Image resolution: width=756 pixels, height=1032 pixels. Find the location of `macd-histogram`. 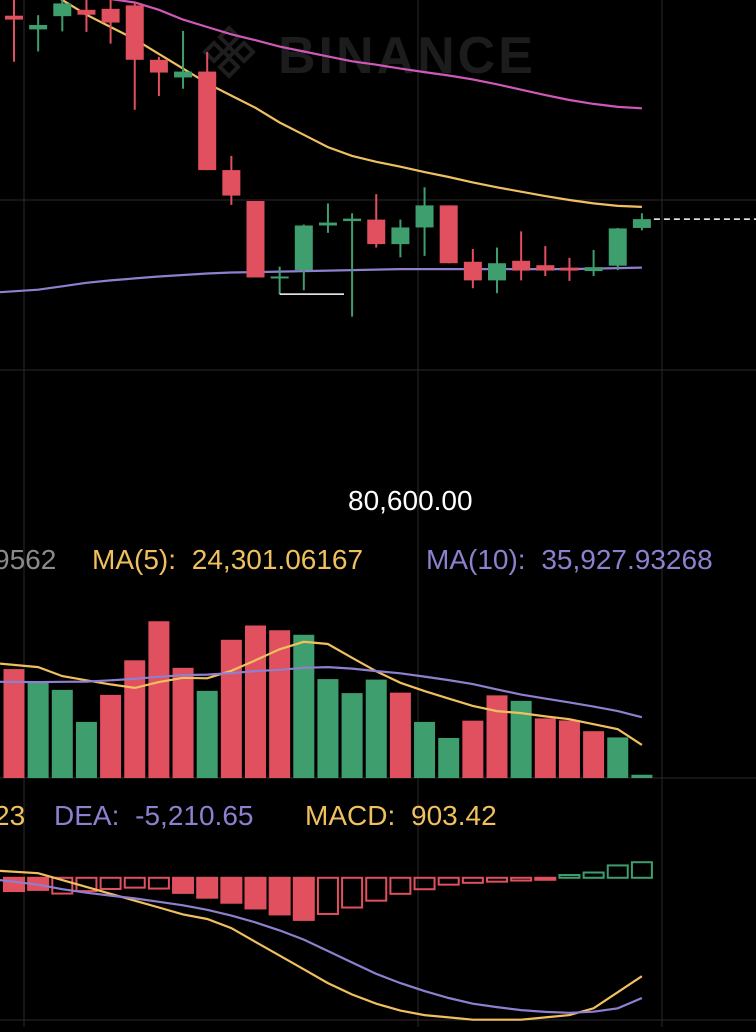

macd-histogram is located at coordinates (328, 891).